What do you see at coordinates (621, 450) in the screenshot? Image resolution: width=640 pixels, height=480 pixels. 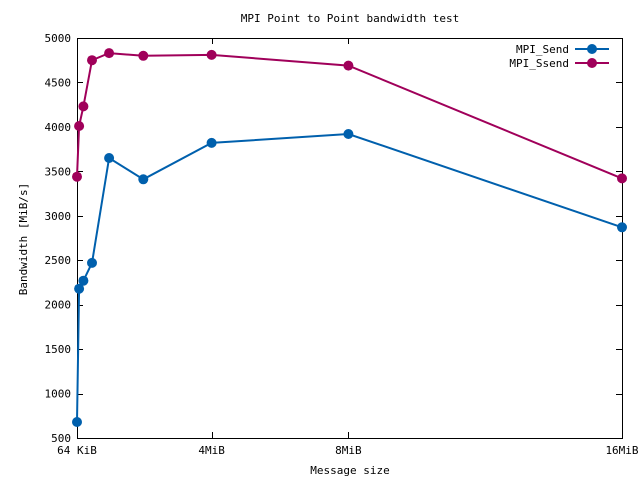 I see `x-tick-label: 16MiB` at bounding box center [621, 450].